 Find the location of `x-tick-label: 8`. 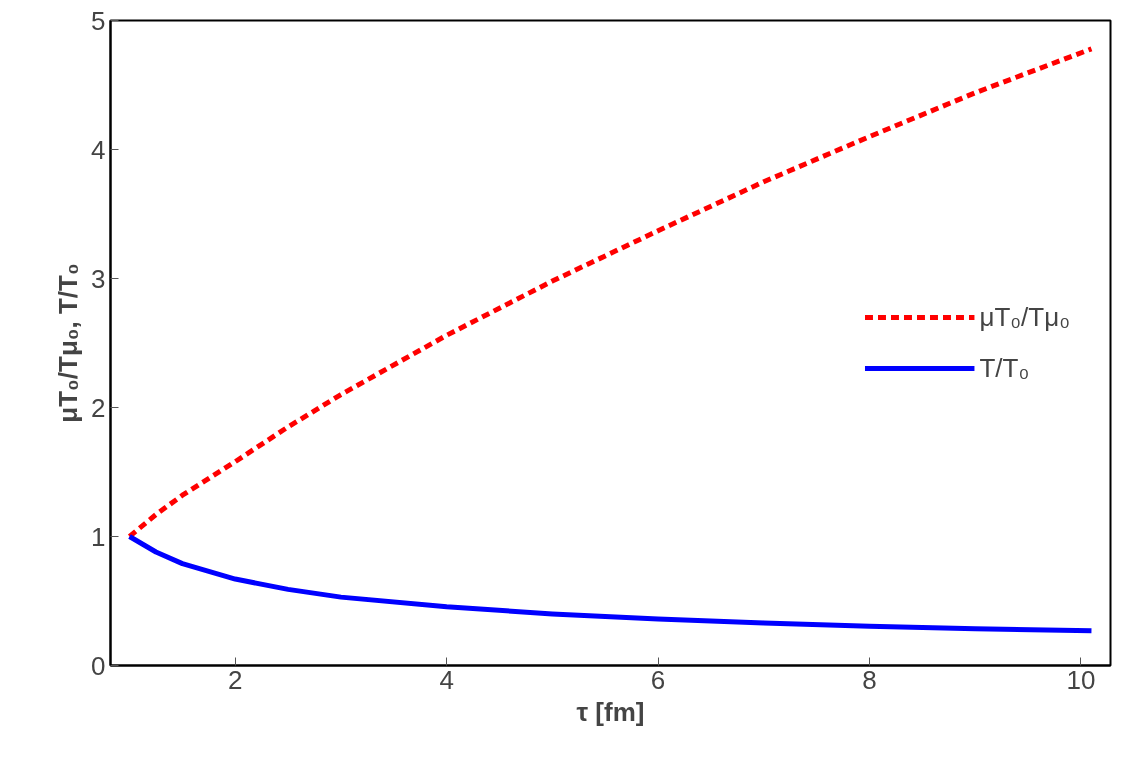

x-tick-label: 8 is located at coordinates (869, 679).